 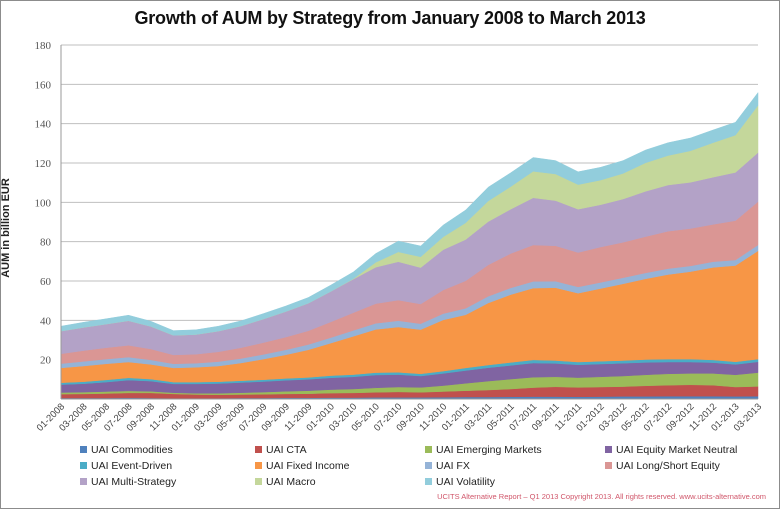 What do you see at coordinates (43, 164) in the screenshot?
I see `y-tick-label: 120` at bounding box center [43, 164].